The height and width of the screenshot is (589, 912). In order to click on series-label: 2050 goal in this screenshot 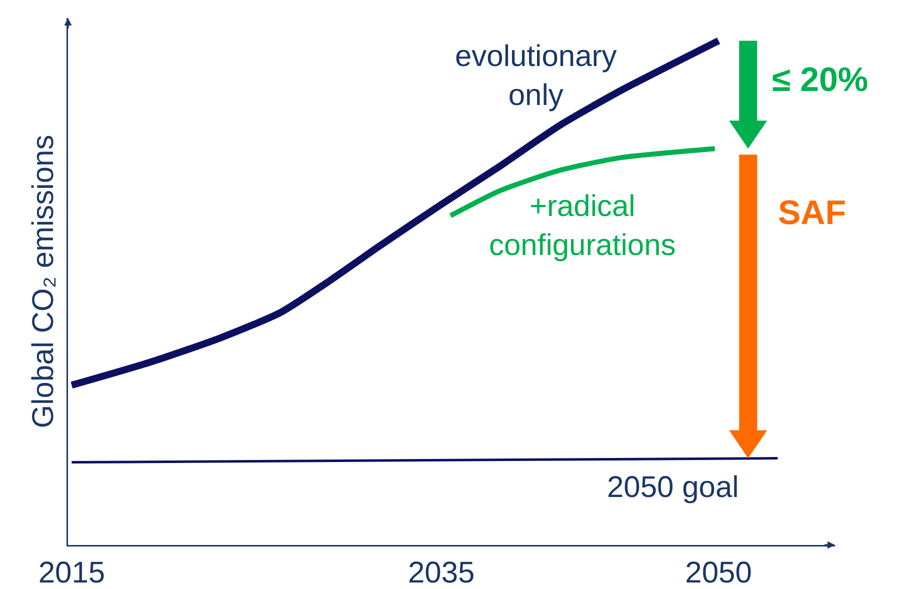, I will do `click(673, 487)`.